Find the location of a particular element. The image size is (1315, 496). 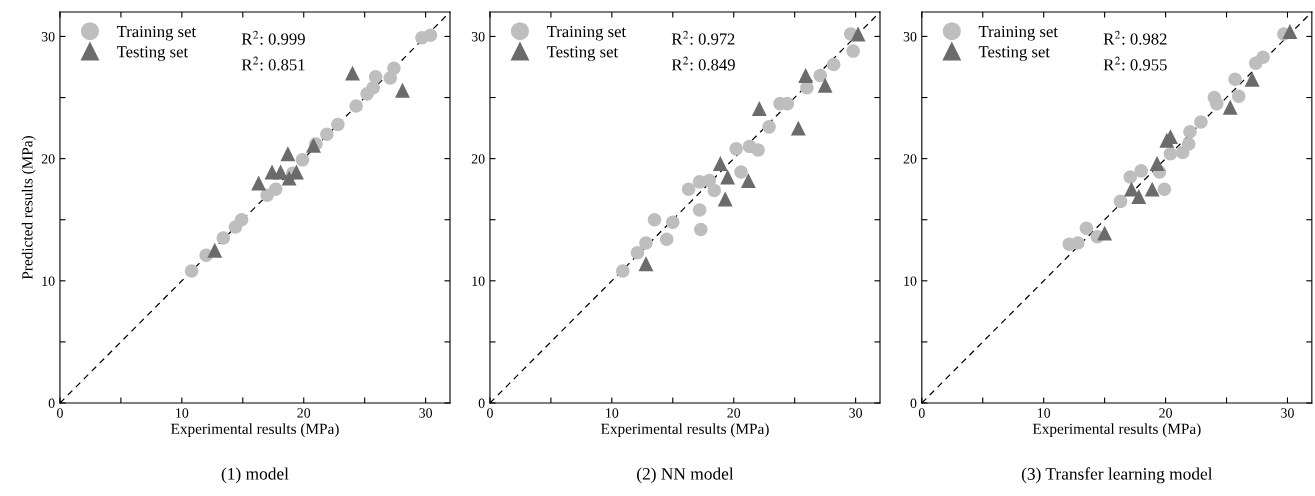

text: (3) Transfer learning model is located at coordinates (1117, 475).